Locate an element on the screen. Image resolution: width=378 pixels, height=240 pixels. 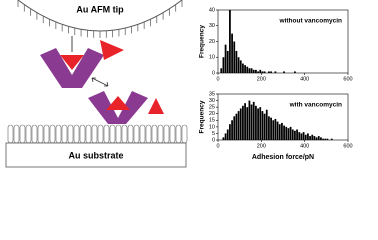
y-tick-label: 5 is located at coordinates (213, 134).